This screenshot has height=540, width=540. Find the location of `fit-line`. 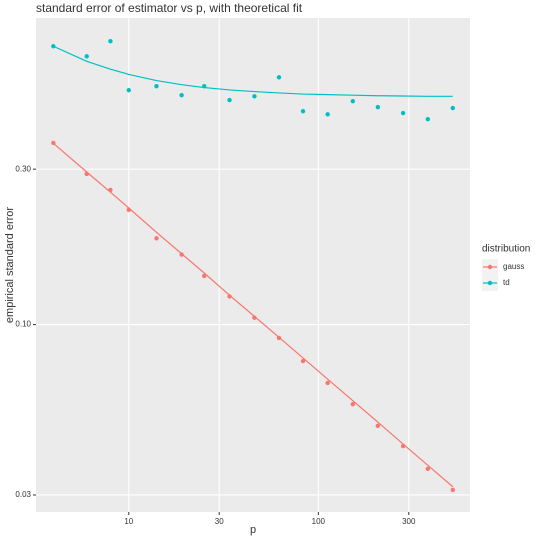

fit-line is located at coordinates (253, 71).